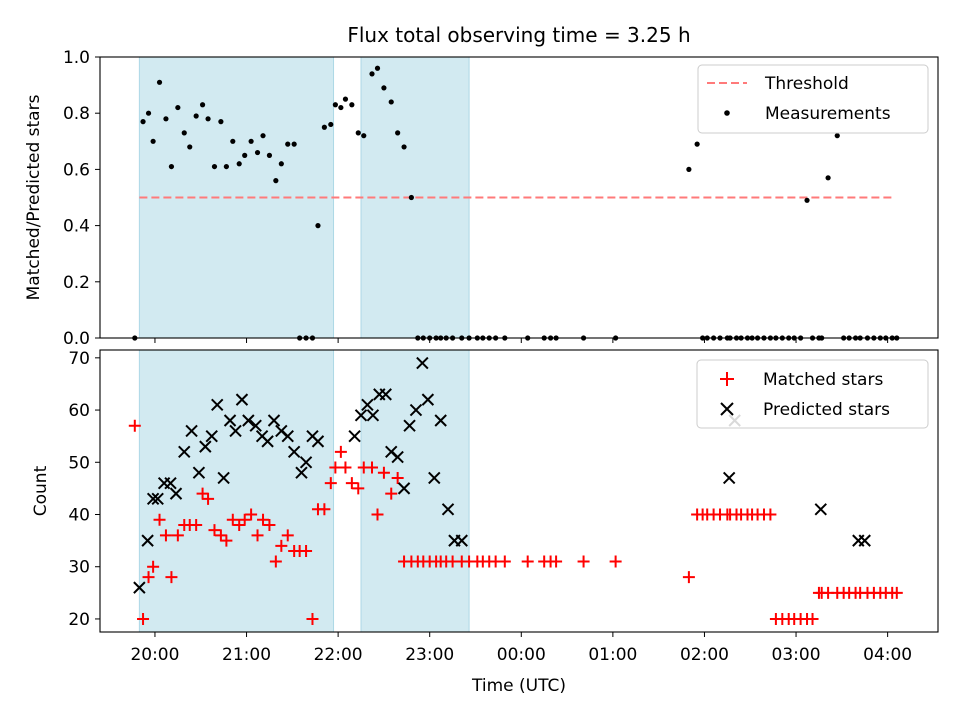  What do you see at coordinates (826, 410) in the screenshot?
I see `predicted-legend-label: Predicted stars` at bounding box center [826, 410].